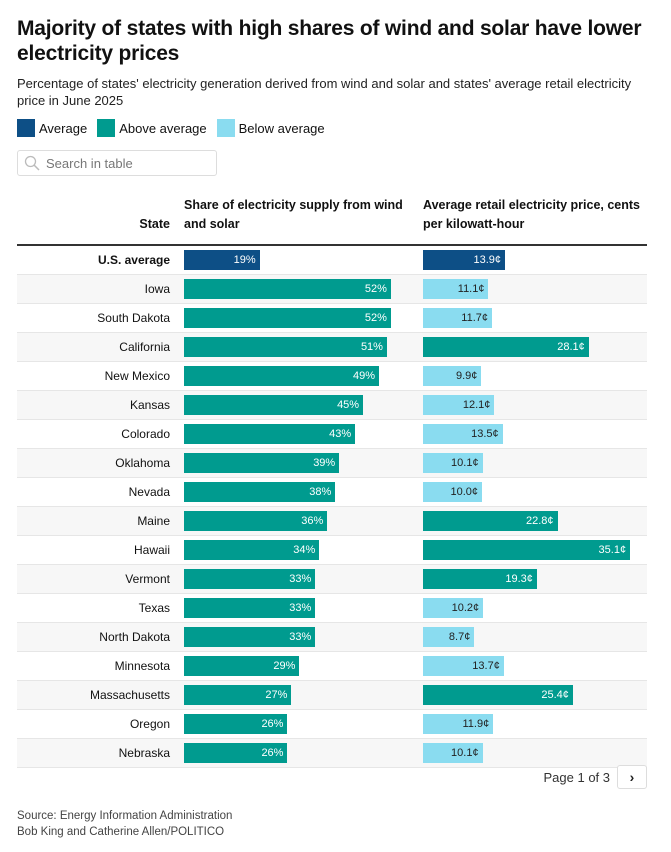 The image size is (671, 852). I want to click on share-label: 19%, so click(244, 260).